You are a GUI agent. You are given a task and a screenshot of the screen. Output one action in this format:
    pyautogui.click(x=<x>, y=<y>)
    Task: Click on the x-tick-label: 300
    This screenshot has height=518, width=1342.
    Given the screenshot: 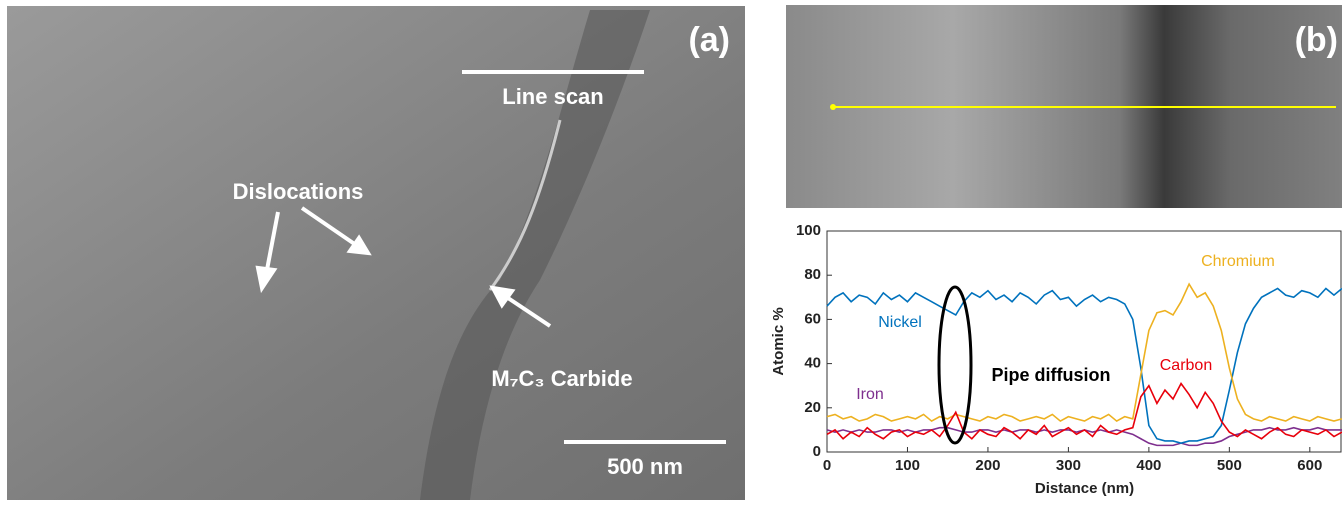 What is the action you would take?
    pyautogui.click(x=1068, y=465)
    